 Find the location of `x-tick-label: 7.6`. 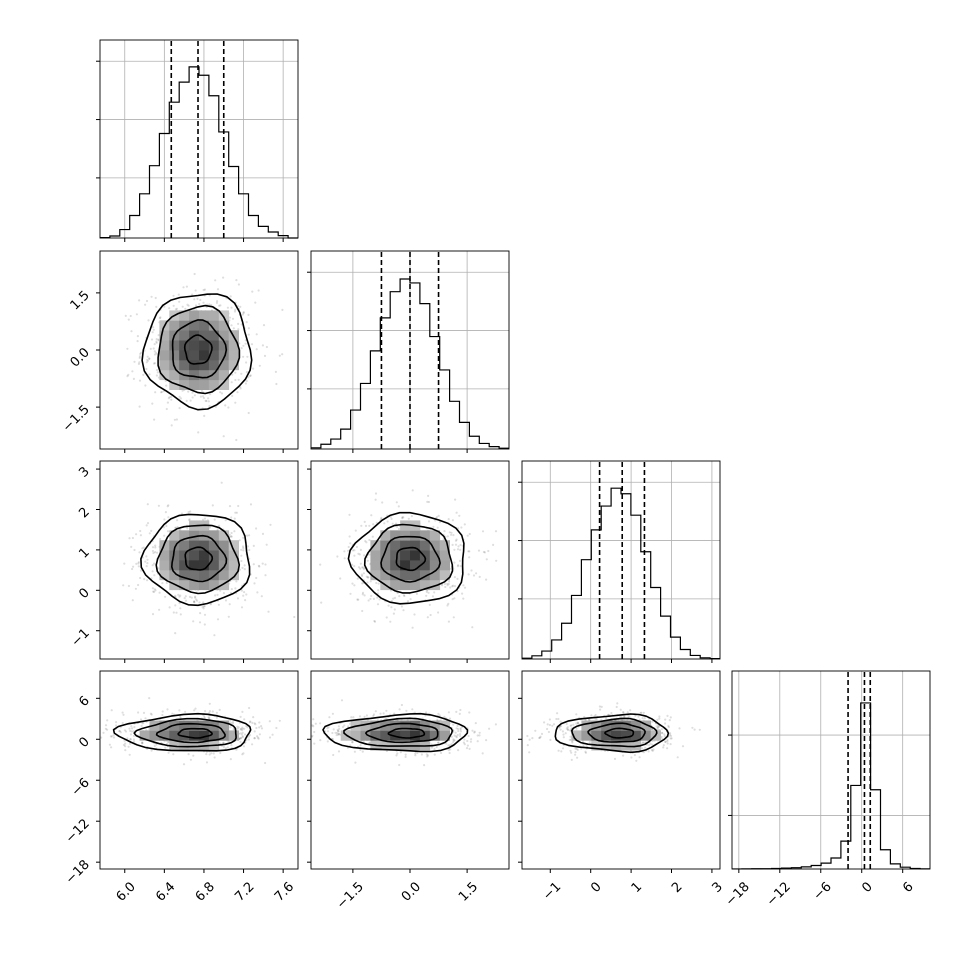

x-tick-label: 7.6 is located at coordinates (284, 891).